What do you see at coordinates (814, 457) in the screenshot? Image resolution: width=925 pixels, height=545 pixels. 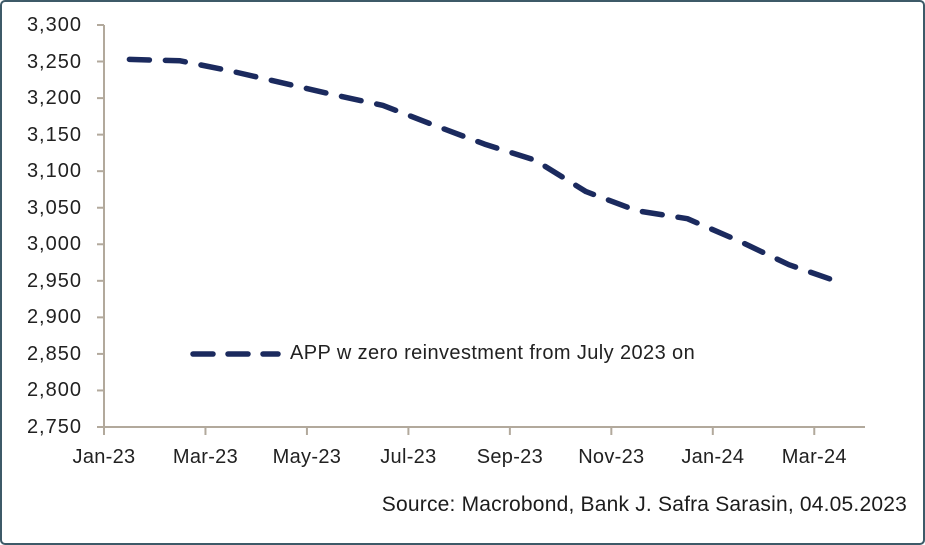 I see `x-tick-label: Mar-24` at bounding box center [814, 457].